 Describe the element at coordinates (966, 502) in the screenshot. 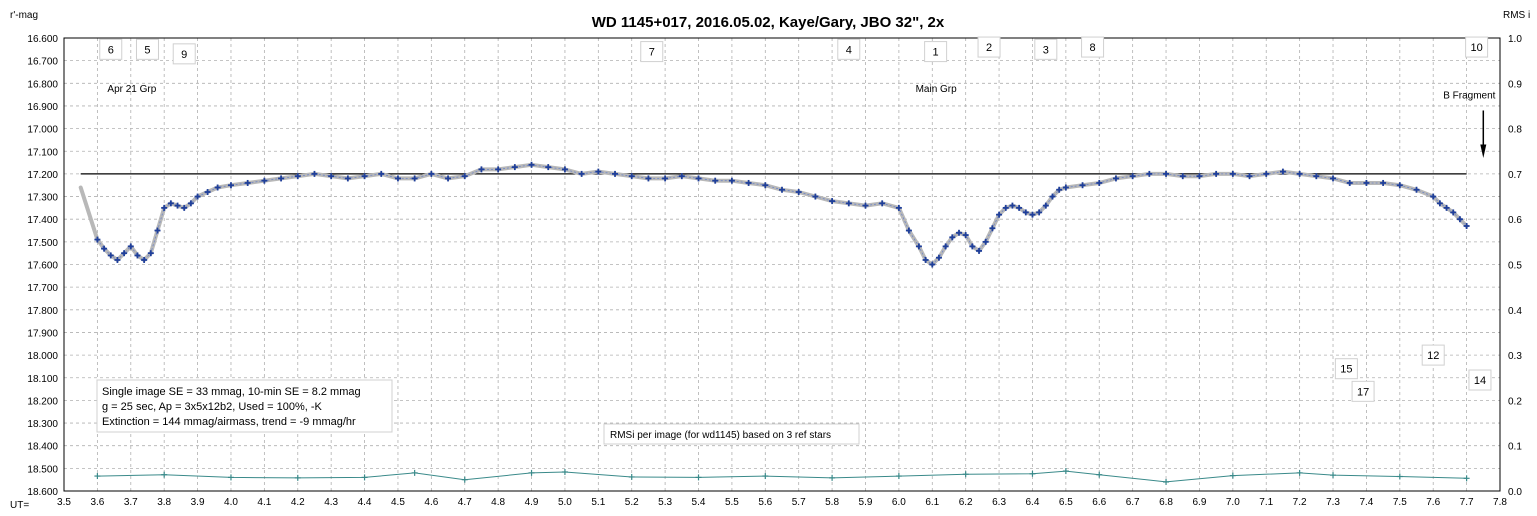

I see `x-tick-label: 6.2` at that location.